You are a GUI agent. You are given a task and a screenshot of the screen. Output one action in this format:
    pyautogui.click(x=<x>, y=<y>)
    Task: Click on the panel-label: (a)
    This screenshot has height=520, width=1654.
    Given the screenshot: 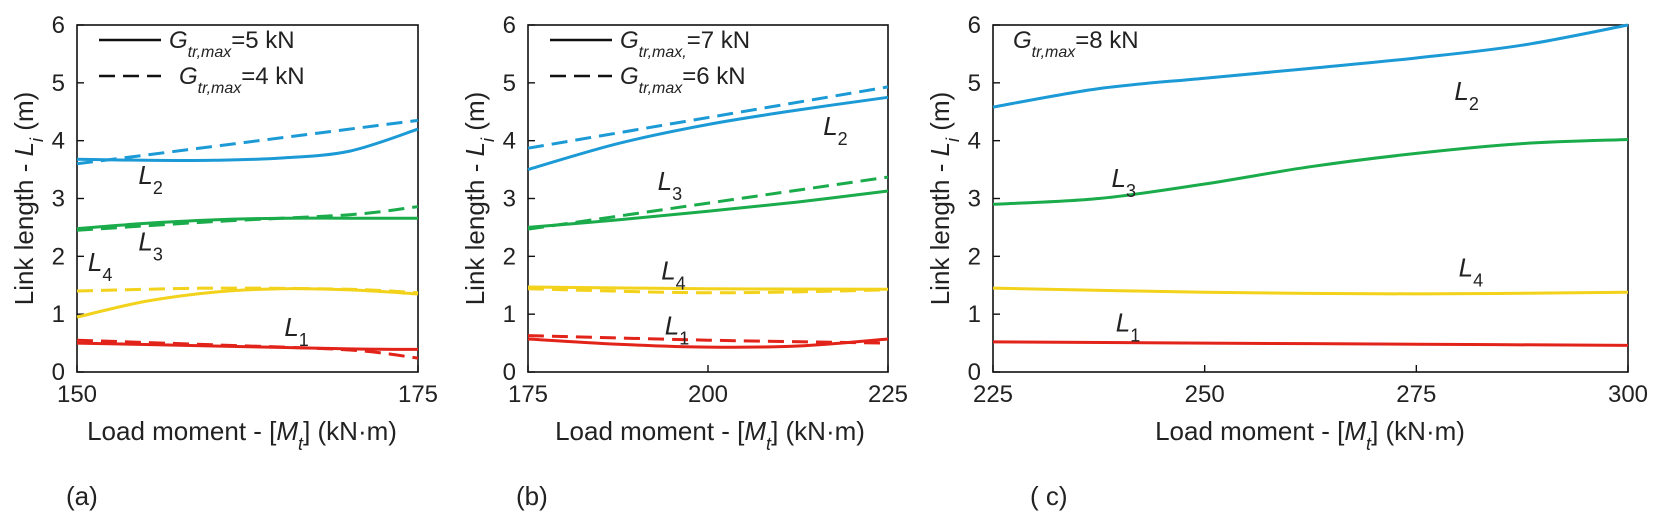 What is the action you would take?
    pyautogui.click(x=82, y=496)
    